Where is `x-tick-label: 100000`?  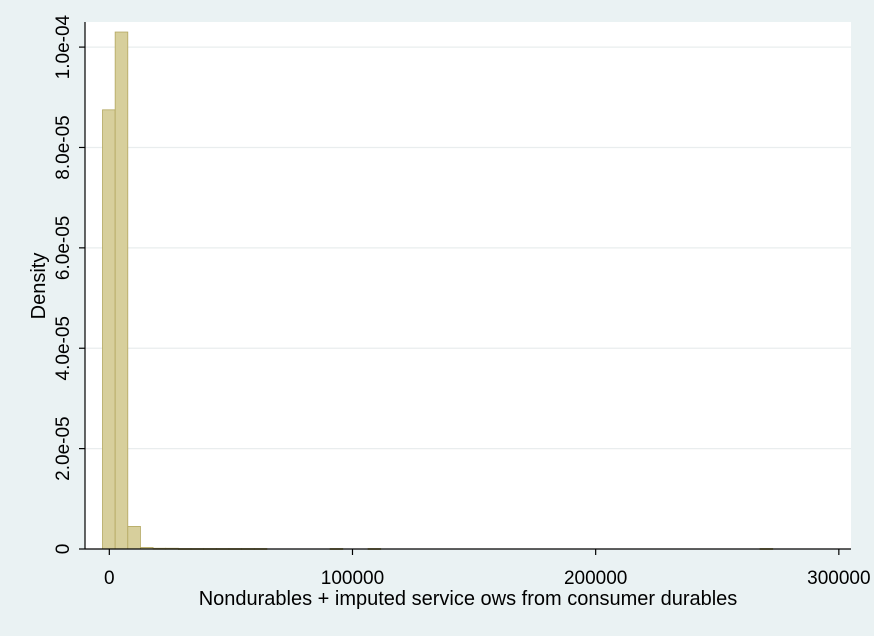 x-tick-label: 100000 is located at coordinates (352, 578).